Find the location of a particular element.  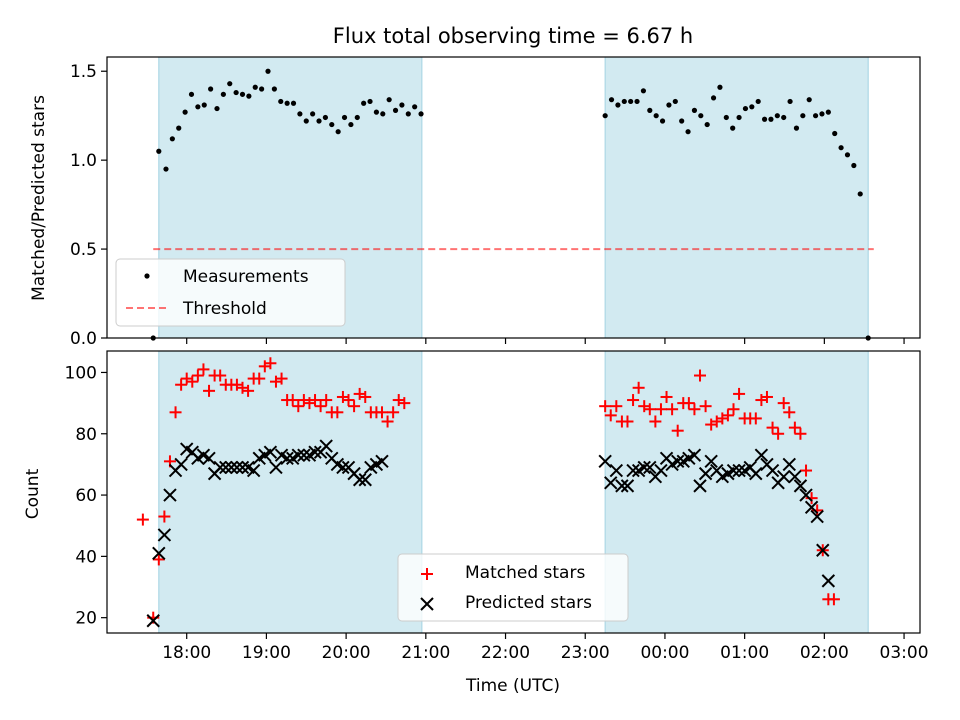

bottom-y-axis-label: Count is located at coordinates (33, 493).